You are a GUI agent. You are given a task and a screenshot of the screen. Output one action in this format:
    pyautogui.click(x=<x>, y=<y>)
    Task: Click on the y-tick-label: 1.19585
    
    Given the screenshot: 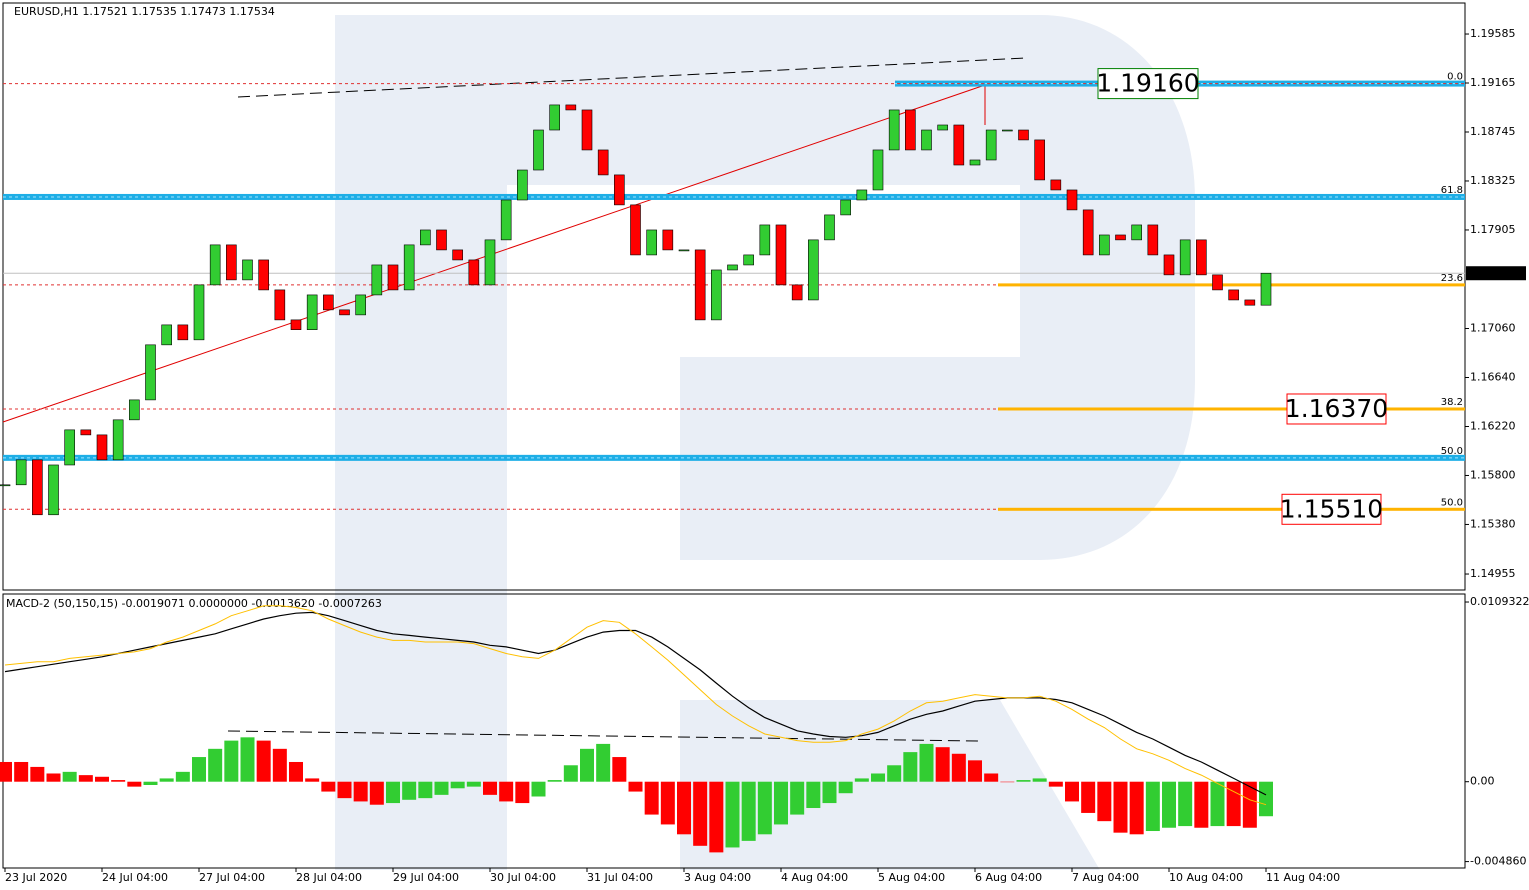 What is the action you would take?
    pyautogui.click(x=1493, y=33)
    